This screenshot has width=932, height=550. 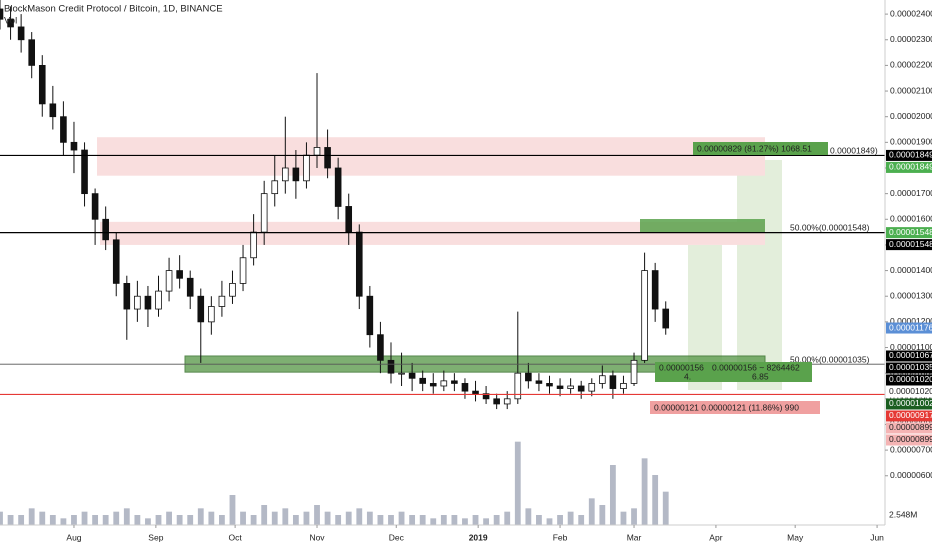 I want to click on price-label: 0.00001035, so click(x=910, y=367).